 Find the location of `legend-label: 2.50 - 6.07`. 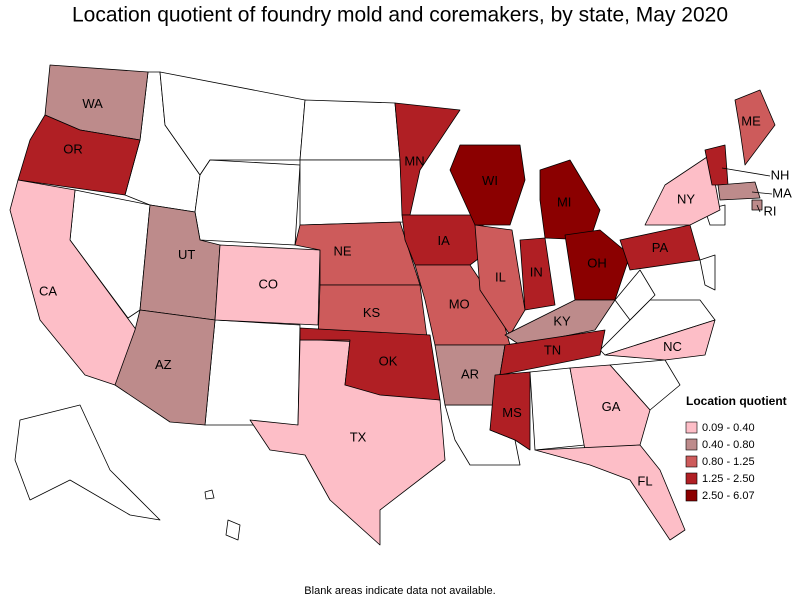

legend-label: 2.50 - 6.07 is located at coordinates (728, 496).